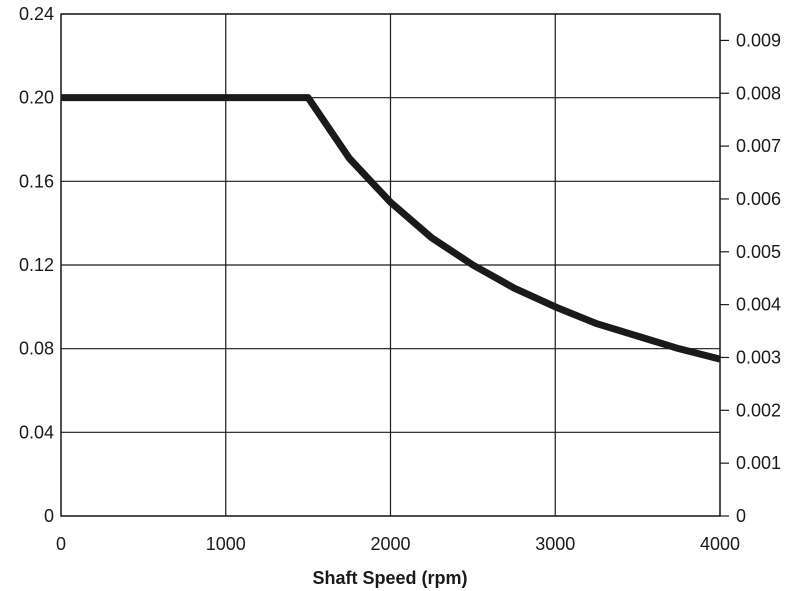 The width and height of the screenshot is (789, 591). What do you see at coordinates (36, 181) in the screenshot?
I see `y-tick-label: 0.16` at bounding box center [36, 181].